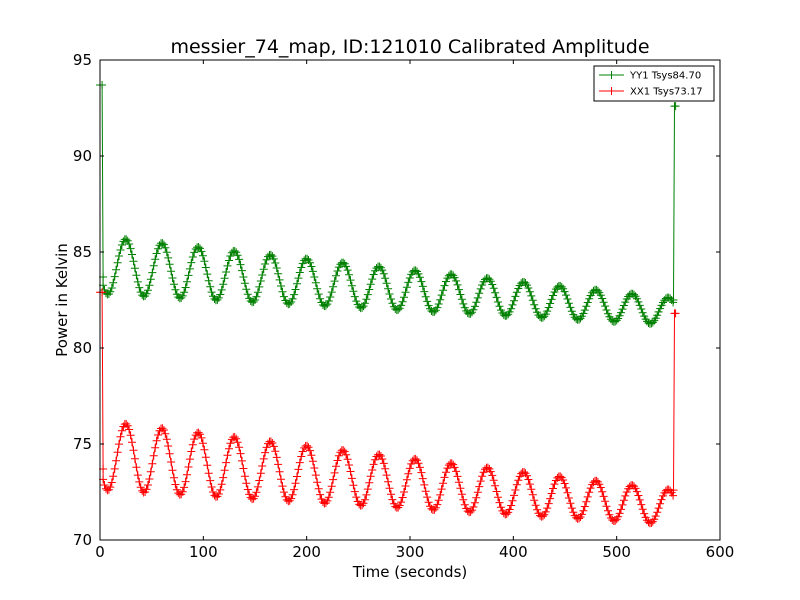  Describe the element at coordinates (654, 83) in the screenshot. I see `legend: YY1 Tsys84.70 XX1 Tsys73.17` at that location.